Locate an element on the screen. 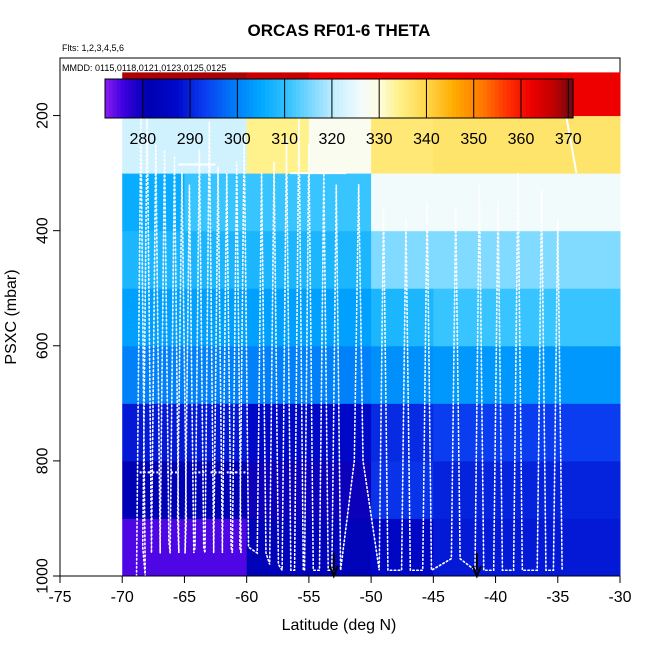 The height and width of the screenshot is (655, 650). x-tick-label: -60 is located at coordinates (246, 597).